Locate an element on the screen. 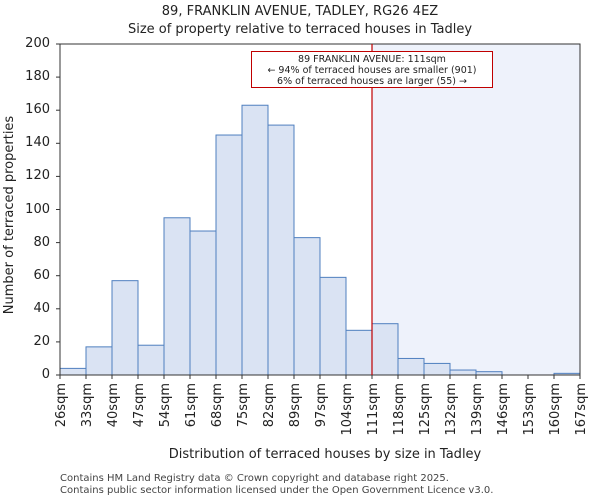 Image resolution: width=600 pixels, height=500 pixels. y-tick-label: 20 is located at coordinates (41, 341).